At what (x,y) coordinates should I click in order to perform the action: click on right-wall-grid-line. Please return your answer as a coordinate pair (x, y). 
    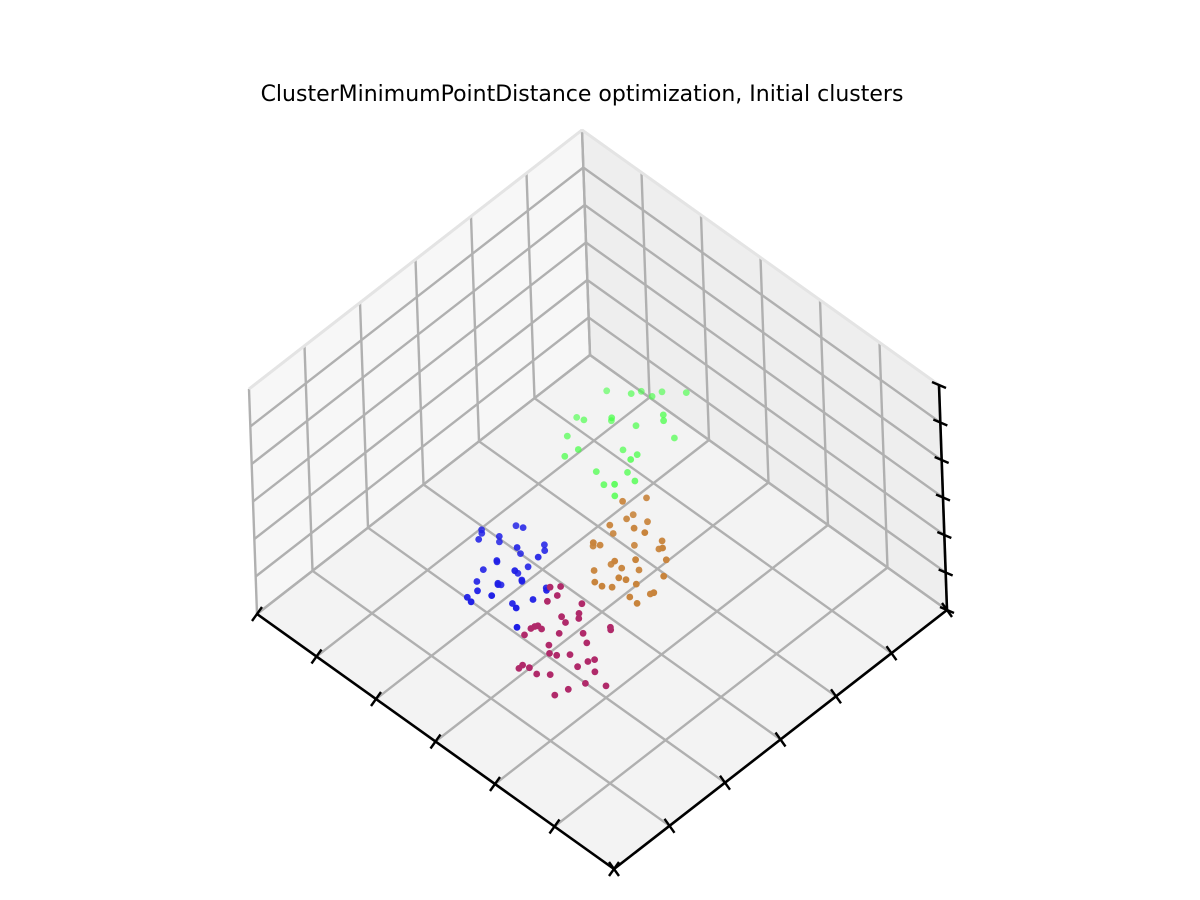
    Looking at the image, I should click on (762, 295).